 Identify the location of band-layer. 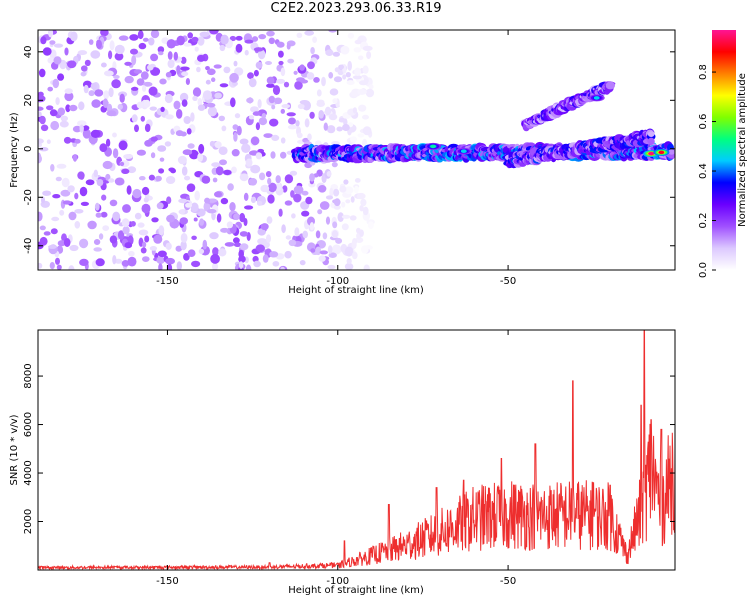
(483, 125).